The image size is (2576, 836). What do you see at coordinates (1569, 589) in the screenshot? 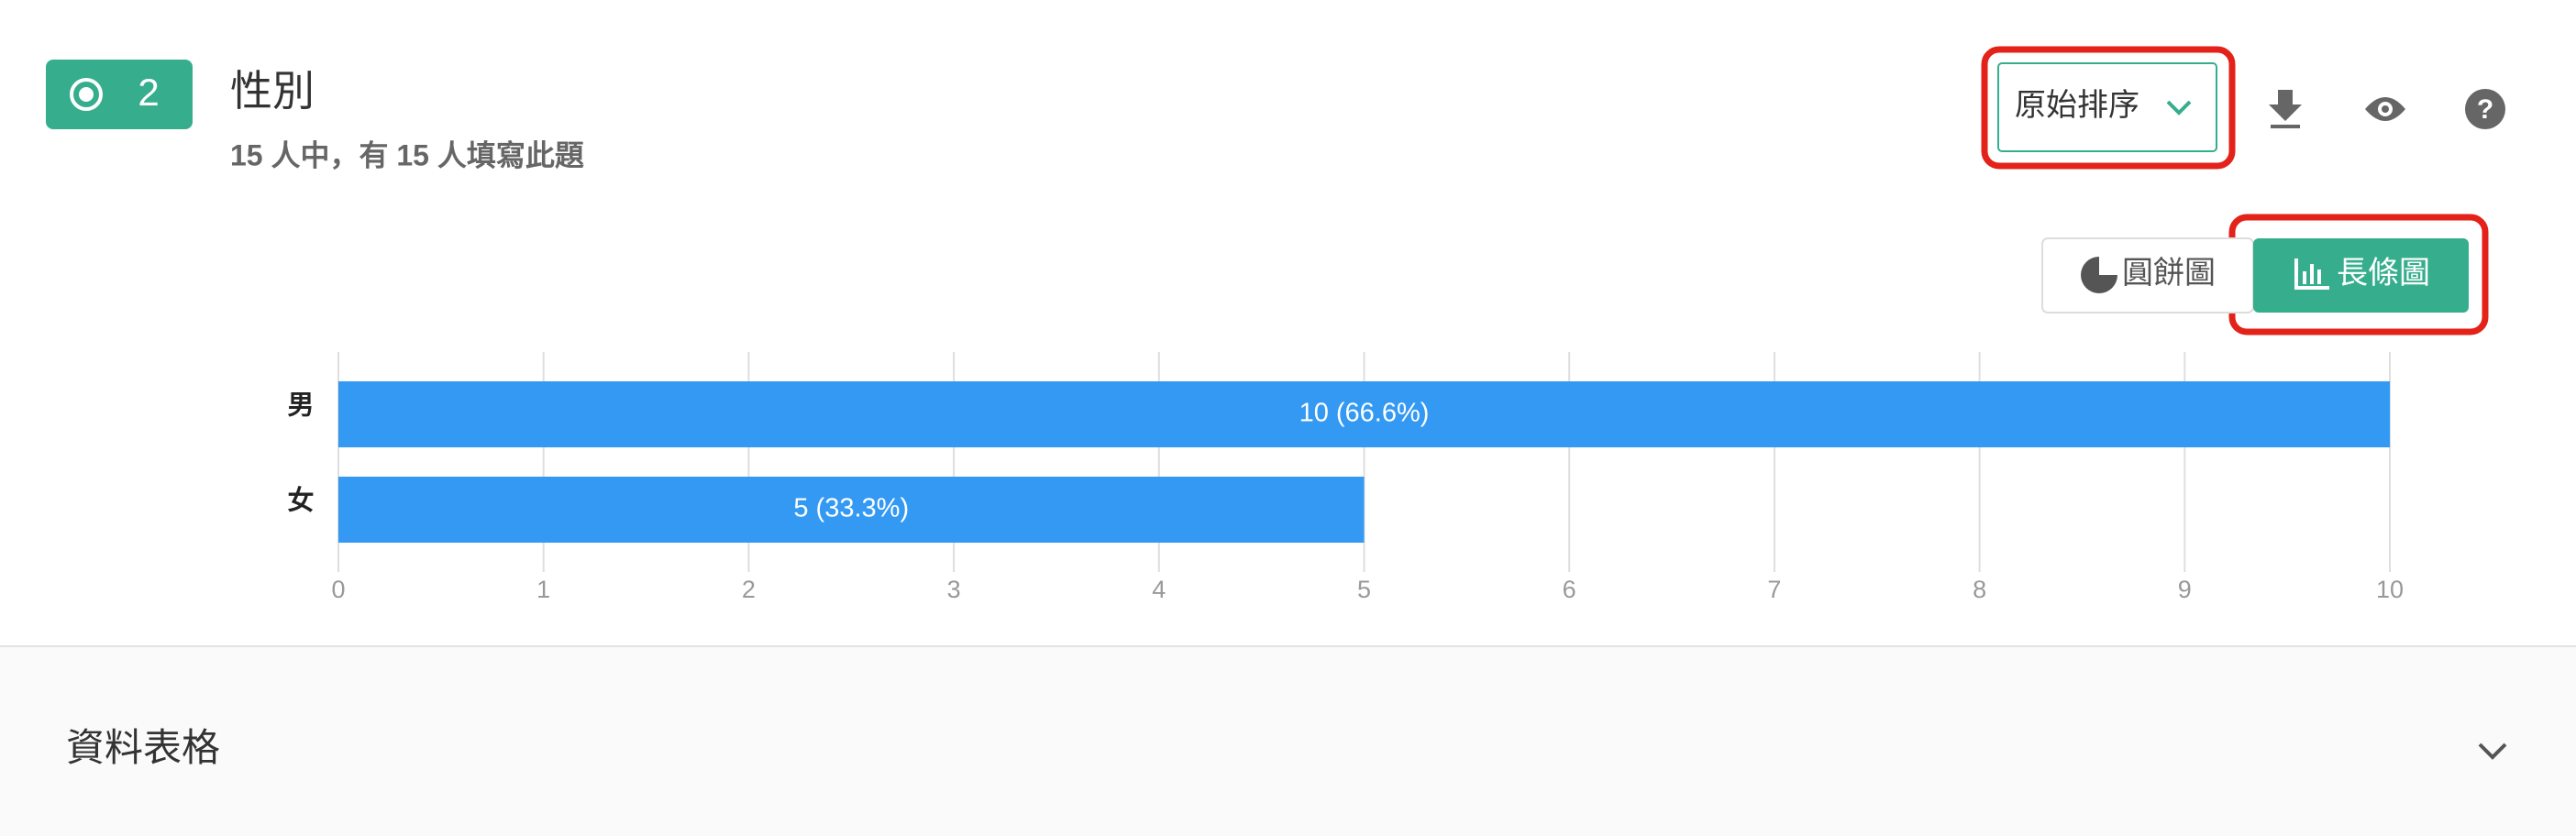
I see `x-tick-label: 6` at bounding box center [1569, 589].